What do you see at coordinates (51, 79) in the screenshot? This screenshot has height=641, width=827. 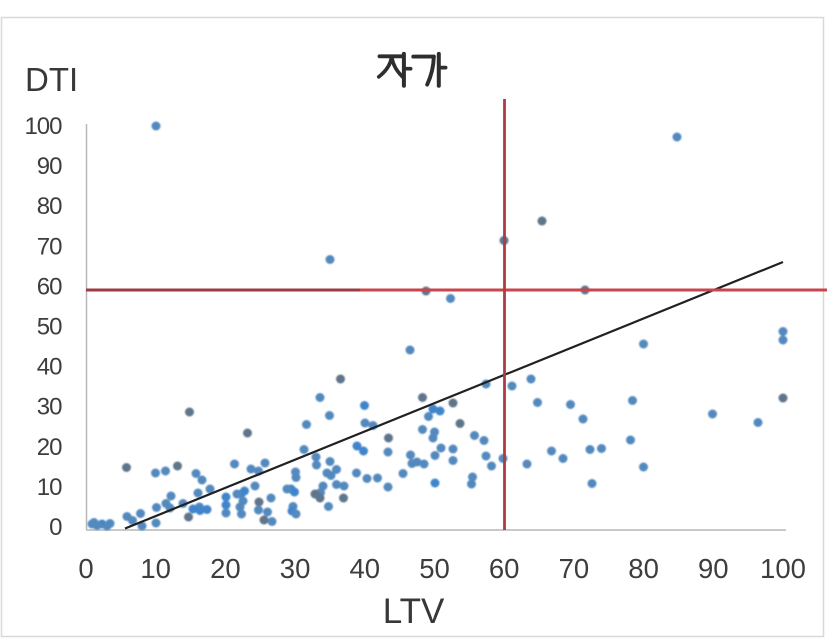 I see `svg-text: DTI` at bounding box center [51, 79].